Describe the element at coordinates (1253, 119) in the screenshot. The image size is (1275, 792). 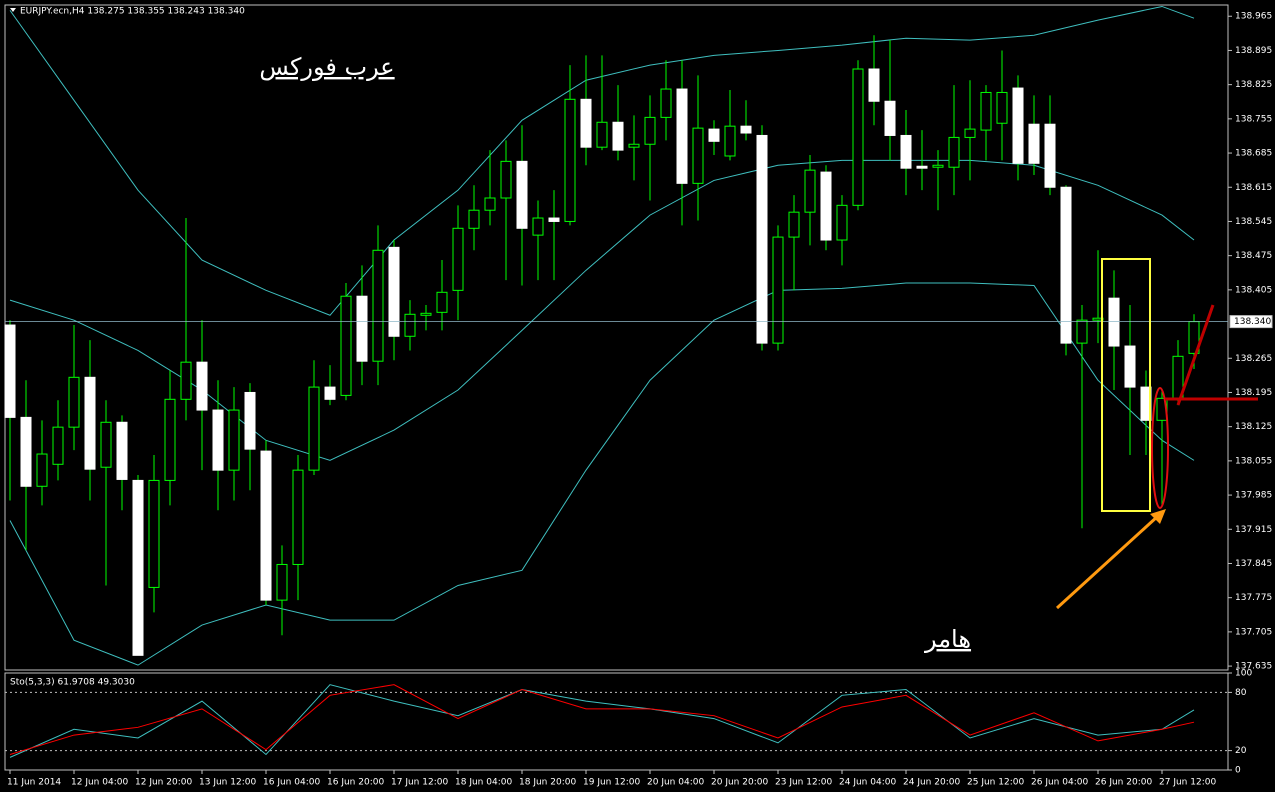
I see `y-tick-label: 138.755` at that location.